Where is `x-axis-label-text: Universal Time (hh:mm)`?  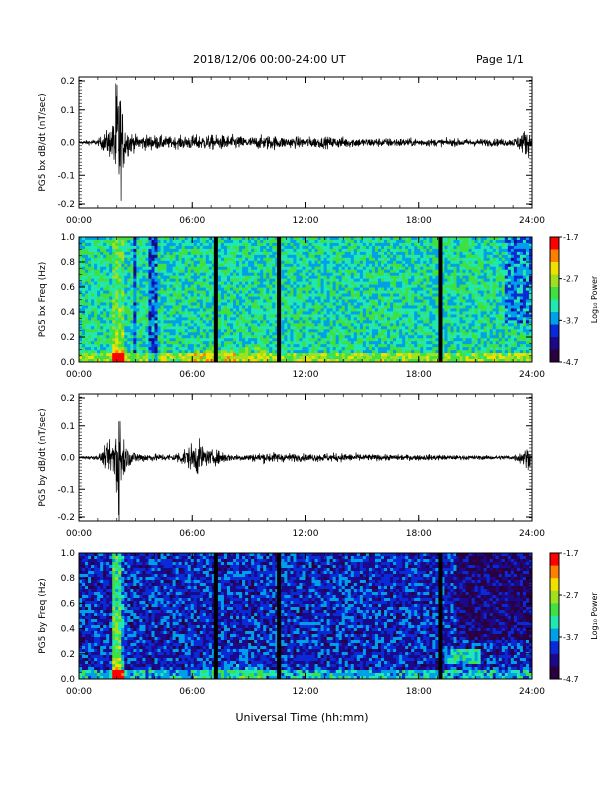 x-axis-label-text: Universal Time (hh:mm) is located at coordinates (302, 717).